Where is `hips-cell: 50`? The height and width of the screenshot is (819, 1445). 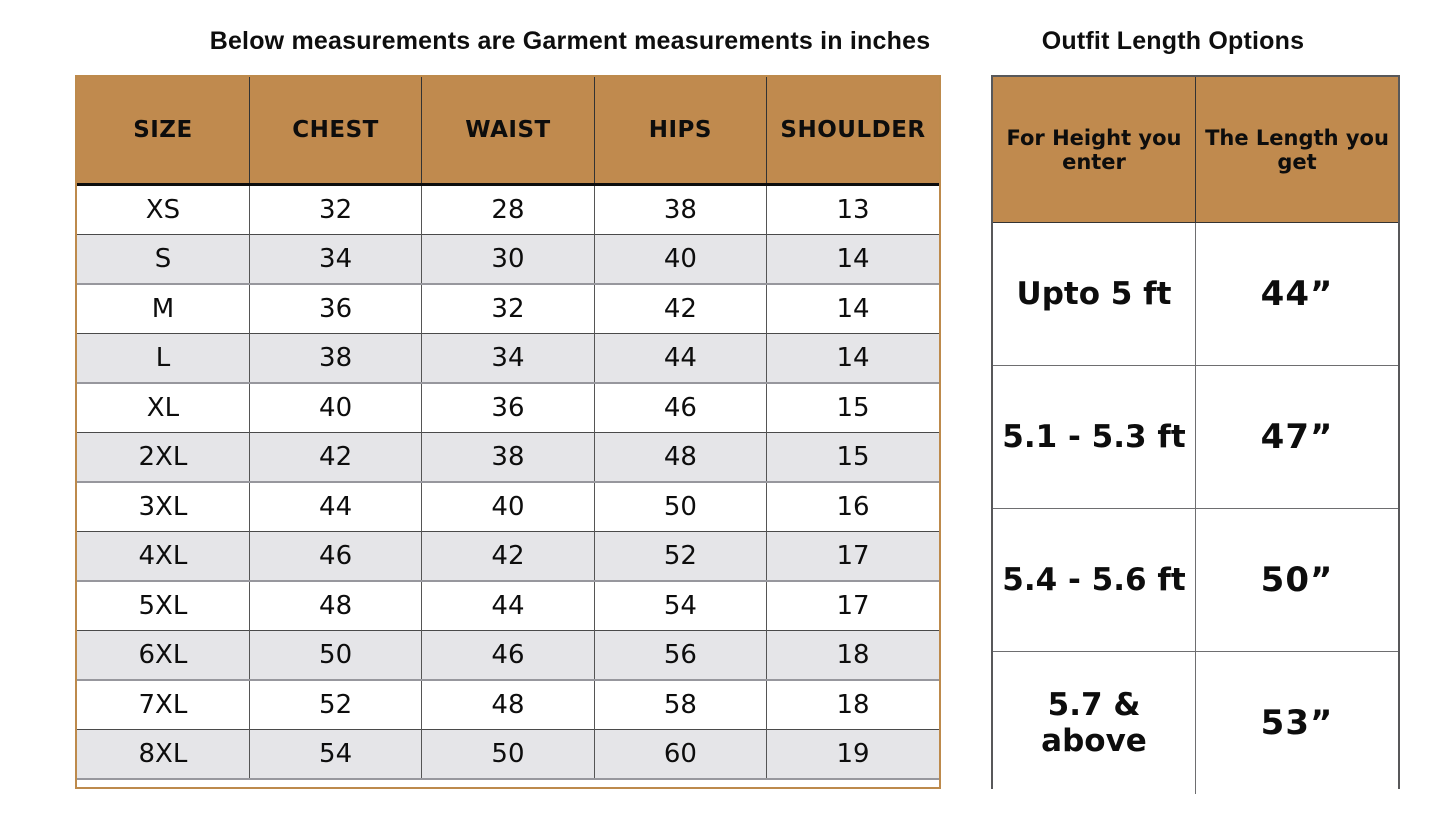
hips-cell: 50 is located at coordinates (680, 506).